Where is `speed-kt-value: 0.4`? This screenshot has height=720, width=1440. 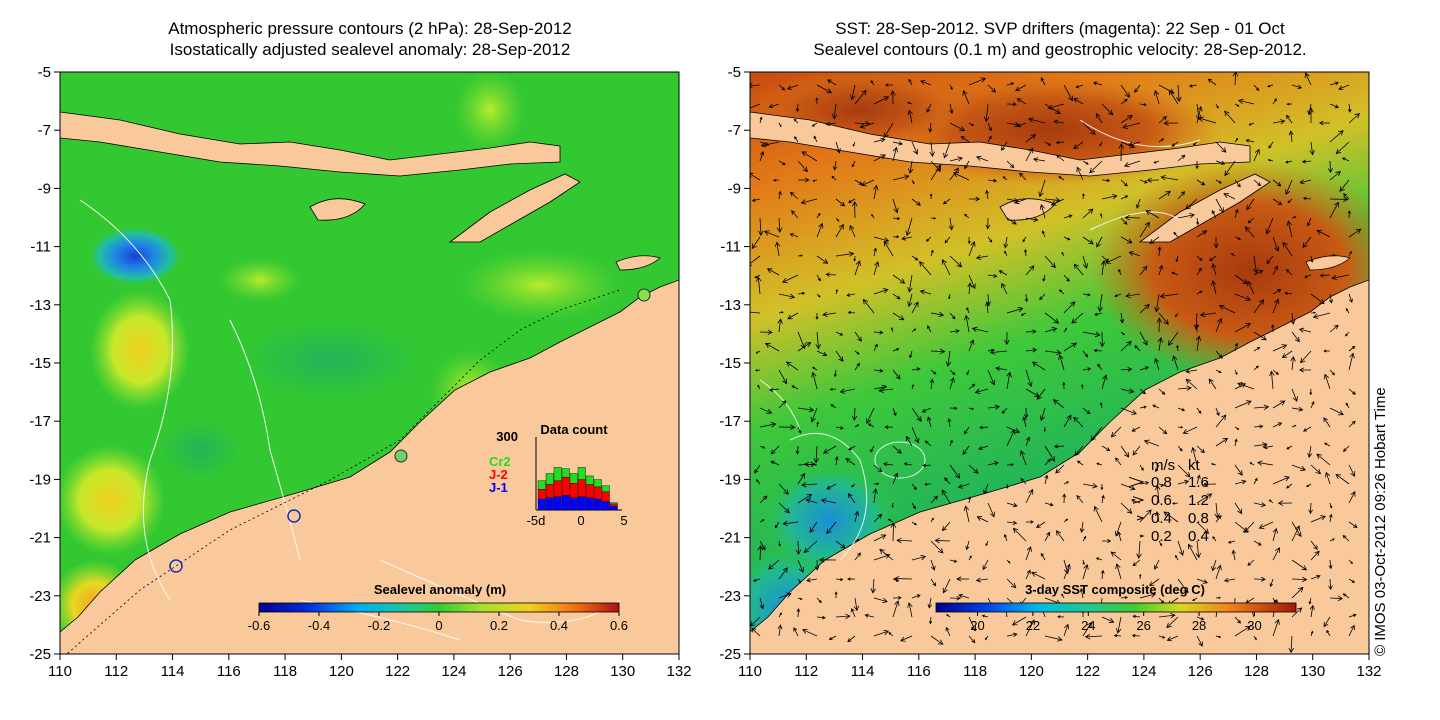
speed-kt-value: 0.4 is located at coordinates (1198, 536).